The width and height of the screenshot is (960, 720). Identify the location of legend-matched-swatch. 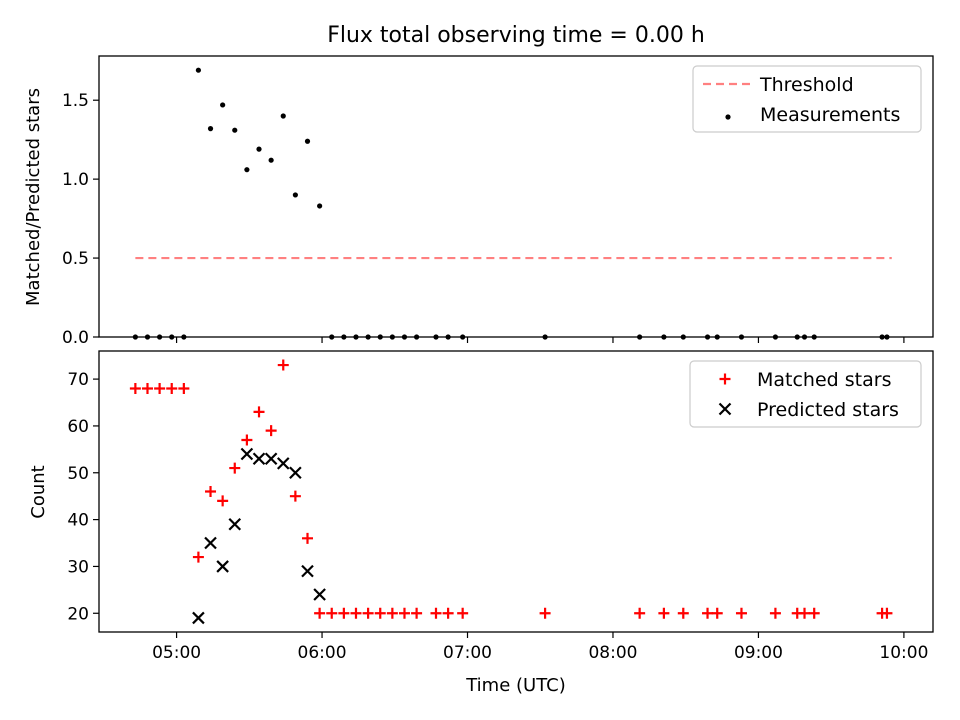
(725, 379).